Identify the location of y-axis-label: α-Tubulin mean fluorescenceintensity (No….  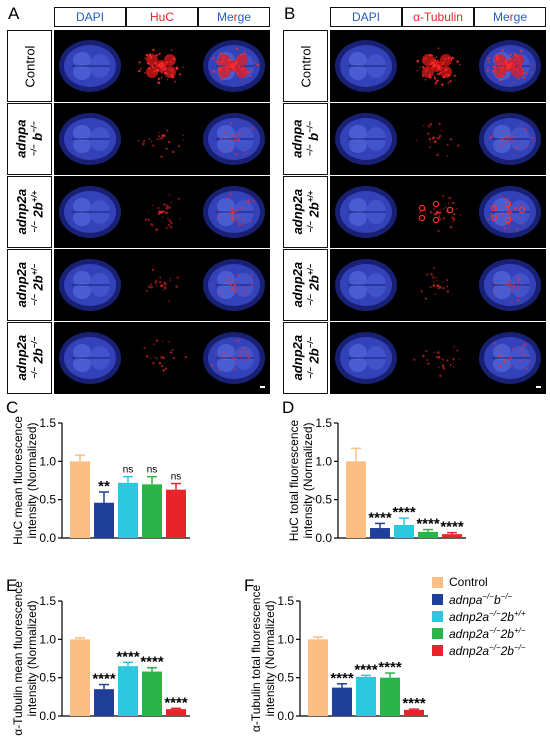
(25, 658).